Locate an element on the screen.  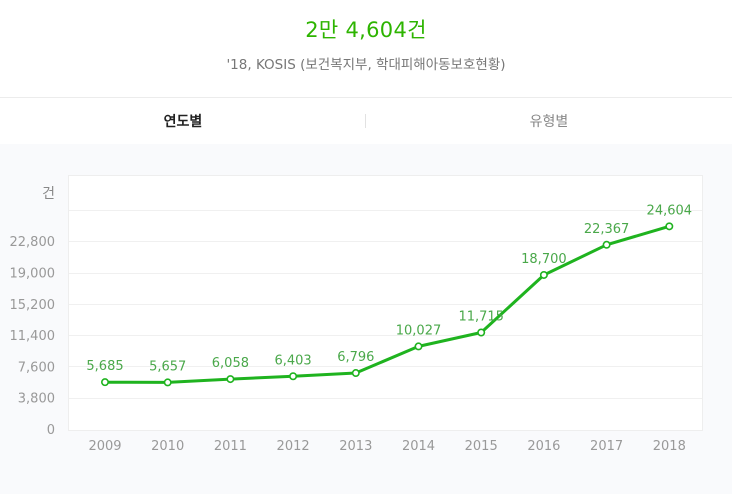
y-tick-label: 15,200 is located at coordinates (33, 305).